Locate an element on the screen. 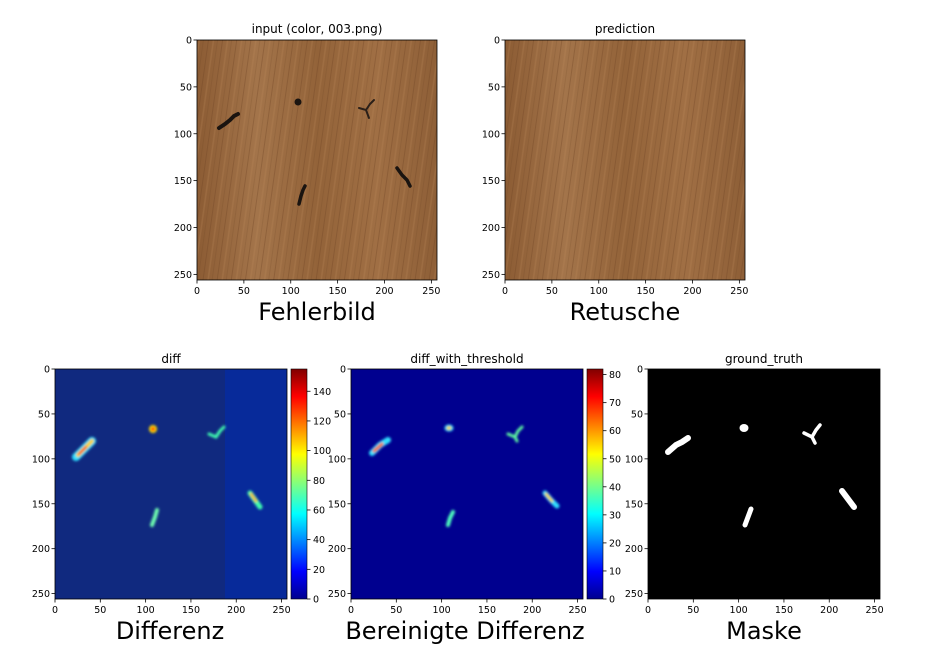 Image resolution: width=932 pixels, height=657 pixels. prediction-ytick-label: 200 is located at coordinates (491, 228).